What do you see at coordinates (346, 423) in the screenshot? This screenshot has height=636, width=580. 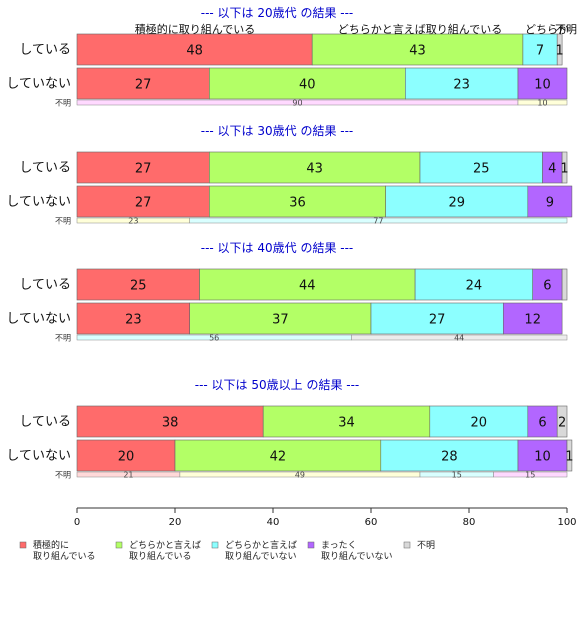 I see `bar-value-label: 34` at bounding box center [346, 423].